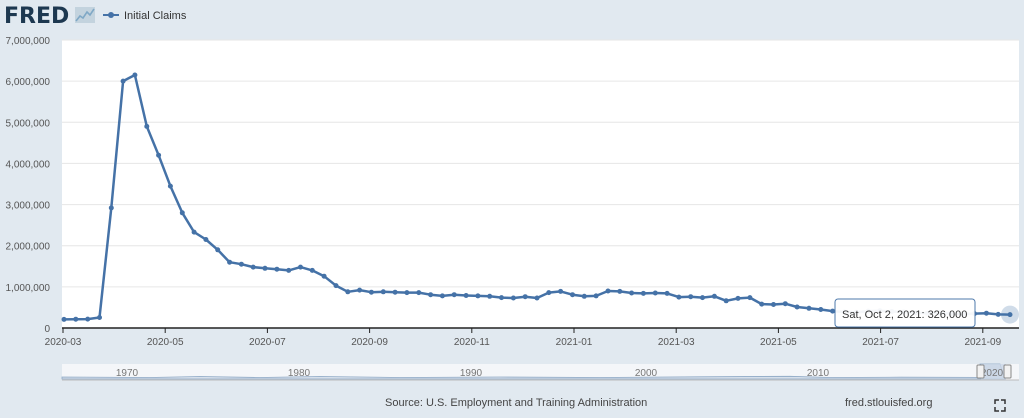  I want to click on tooltip-date: Sat, Oct 2, 2021:, so click(883, 315).